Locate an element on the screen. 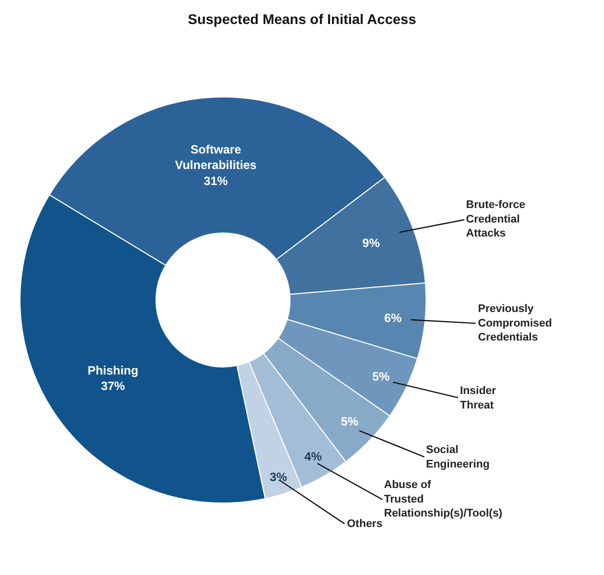 This screenshot has width=604, height=575. data-label: 6% is located at coordinates (393, 317).